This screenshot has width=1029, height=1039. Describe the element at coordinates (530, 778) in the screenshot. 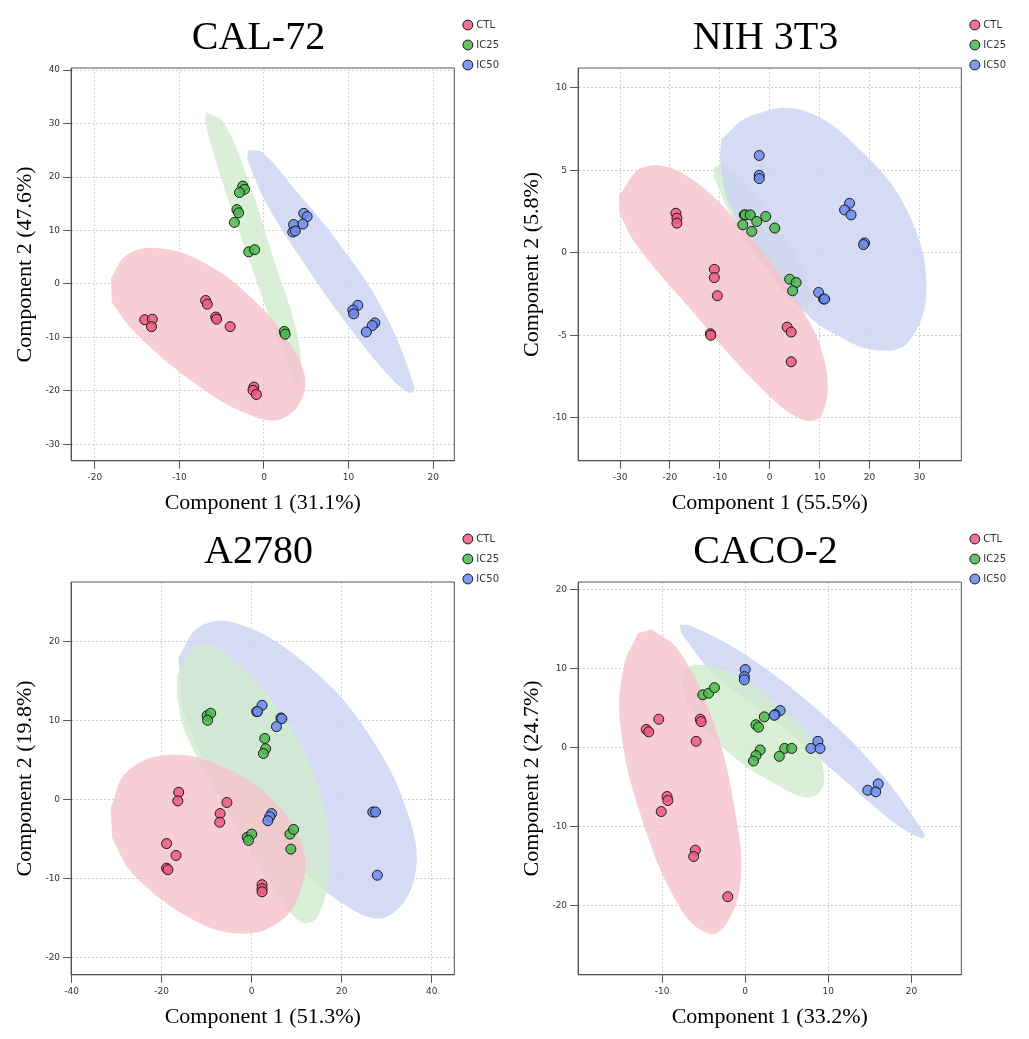

I see `y-axis-title: Component 2 (24.7%)` at that location.